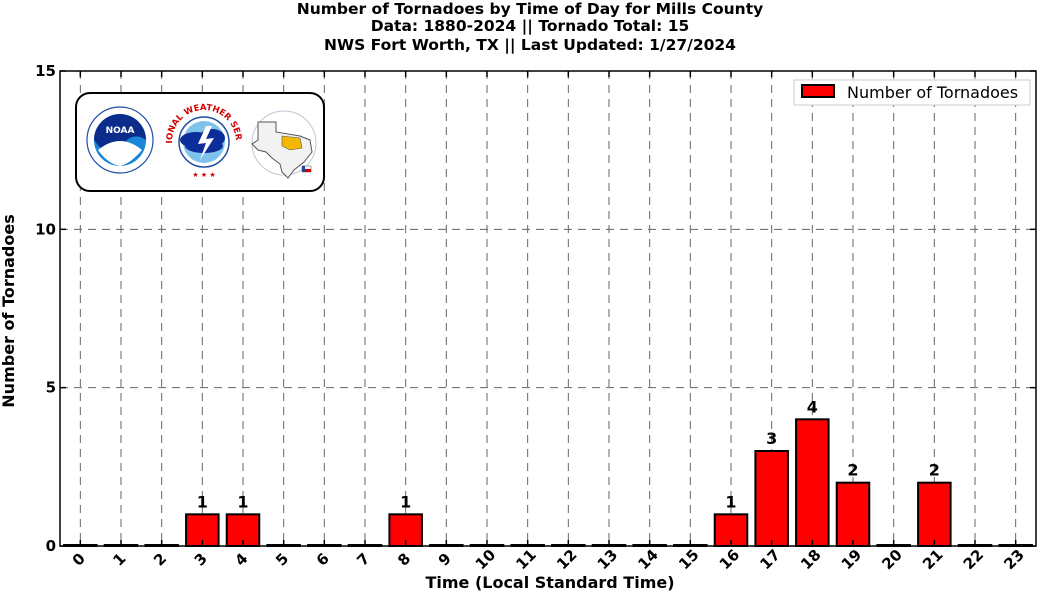 This screenshot has width=1037, height=592. What do you see at coordinates (525, 559) in the screenshot?
I see `x-tick-label: 11` at bounding box center [525, 559].